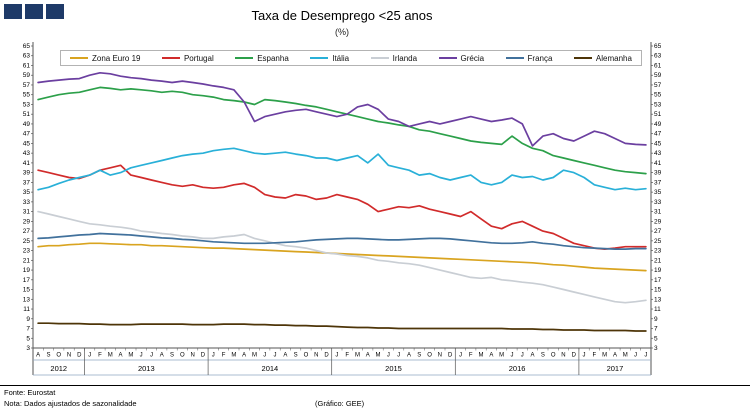 The width and height of the screenshot is (750, 418). I want to click on y-axis-label-left: 59, so click(27, 75).